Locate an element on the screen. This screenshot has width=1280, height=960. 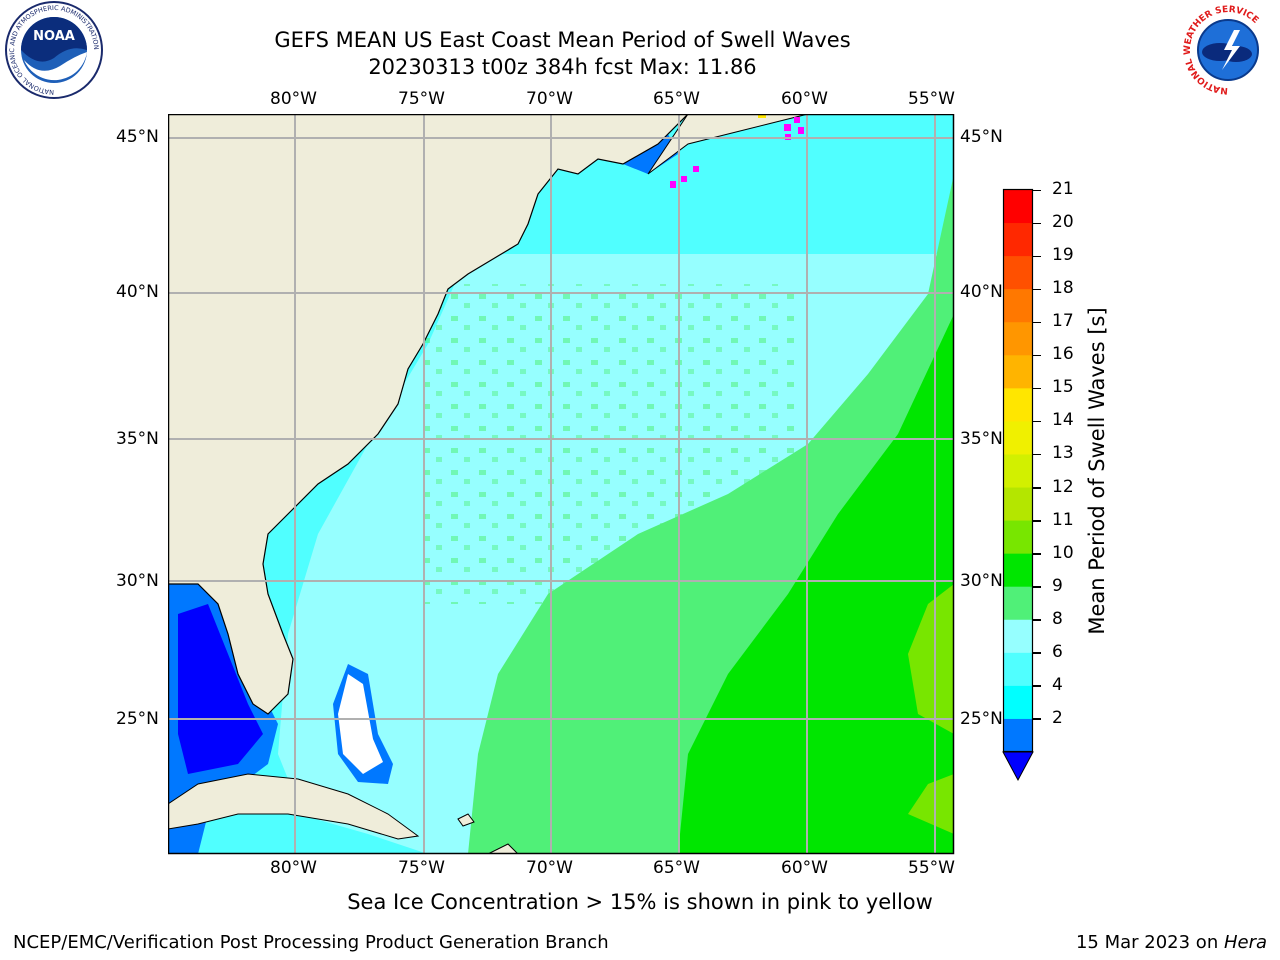
lon-label-bottom: 55°W is located at coordinates (931, 868).